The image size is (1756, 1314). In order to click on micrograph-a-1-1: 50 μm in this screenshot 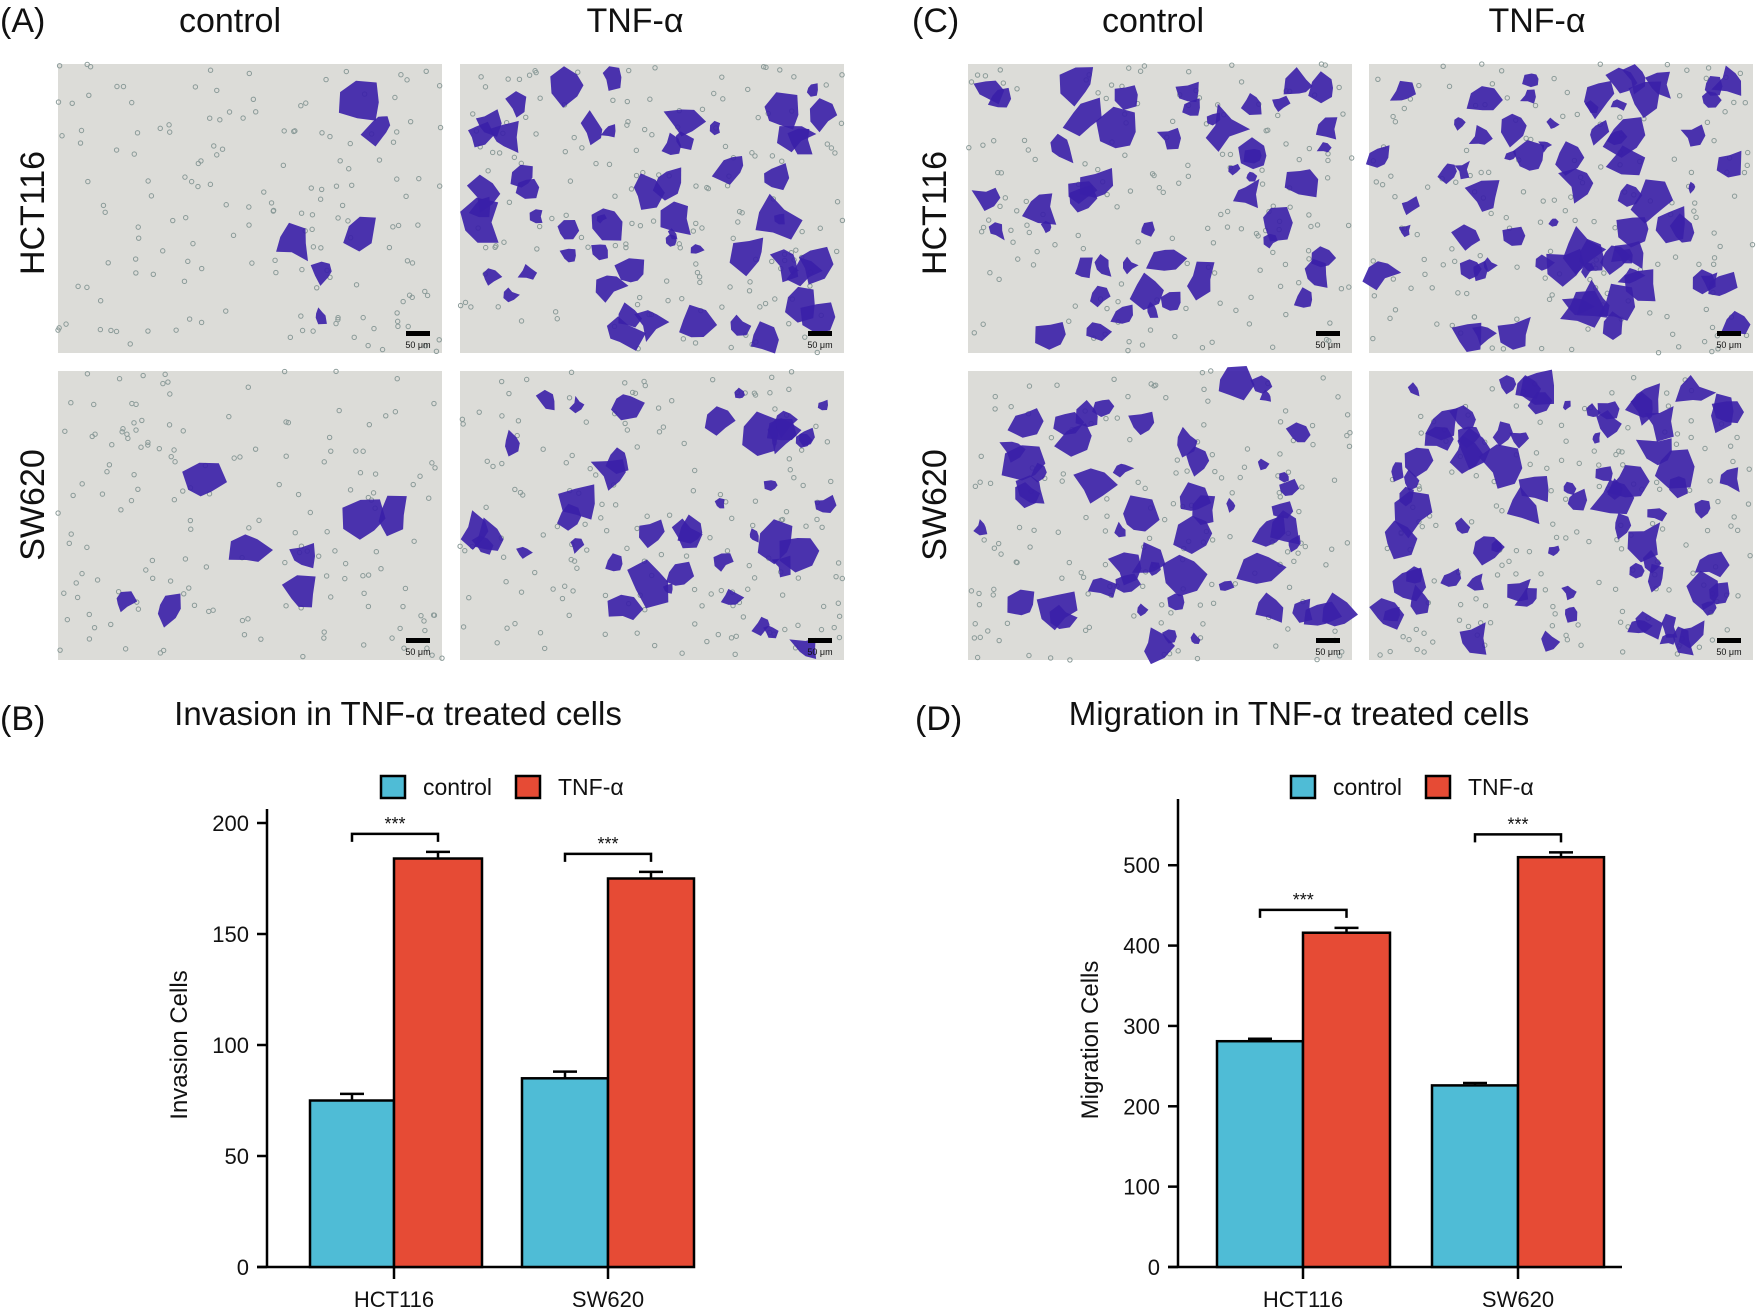, I will do `click(651, 514)`.